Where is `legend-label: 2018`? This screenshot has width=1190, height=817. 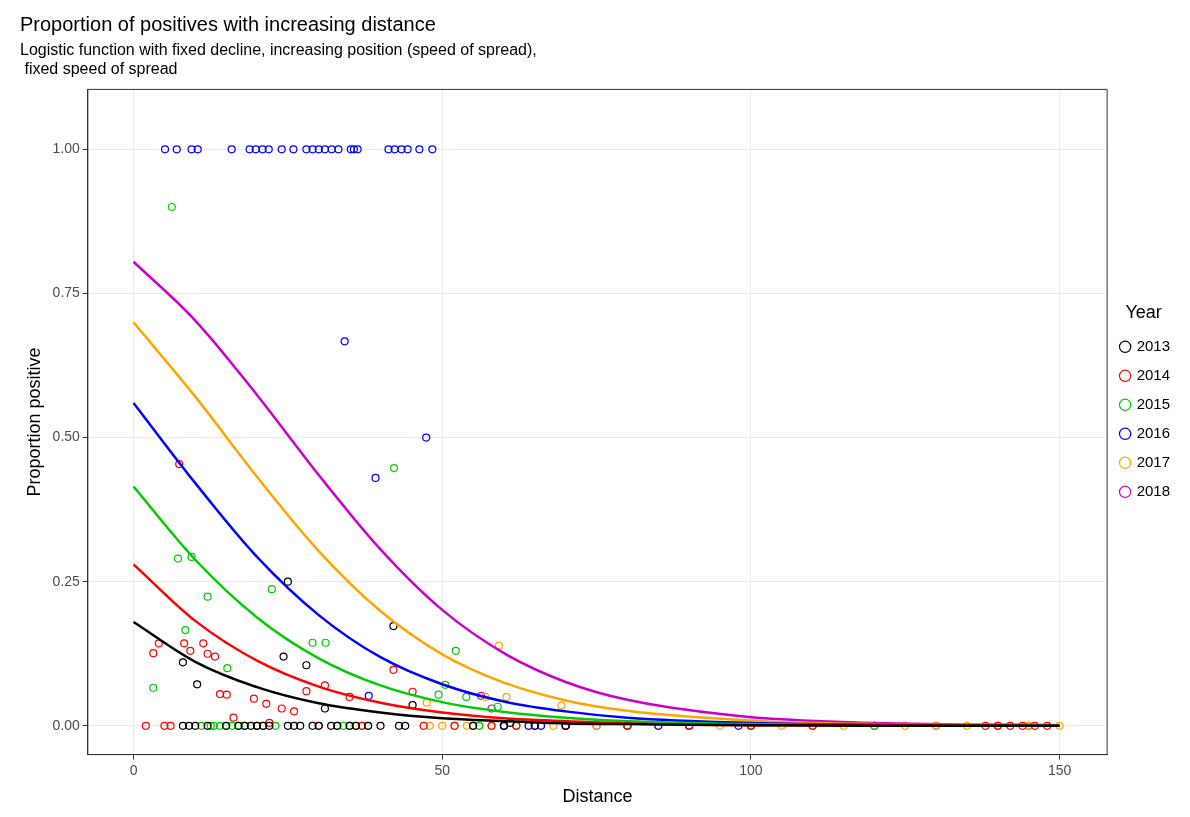
legend-label: 2018 is located at coordinates (1153, 490).